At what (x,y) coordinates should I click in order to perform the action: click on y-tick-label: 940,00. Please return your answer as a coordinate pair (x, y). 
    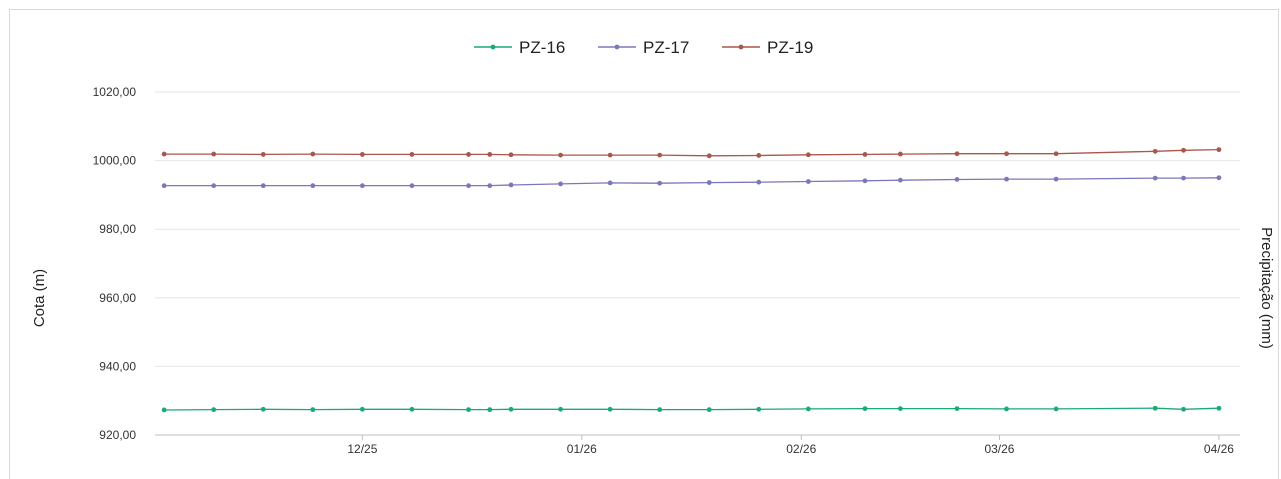
    Looking at the image, I should click on (117, 366).